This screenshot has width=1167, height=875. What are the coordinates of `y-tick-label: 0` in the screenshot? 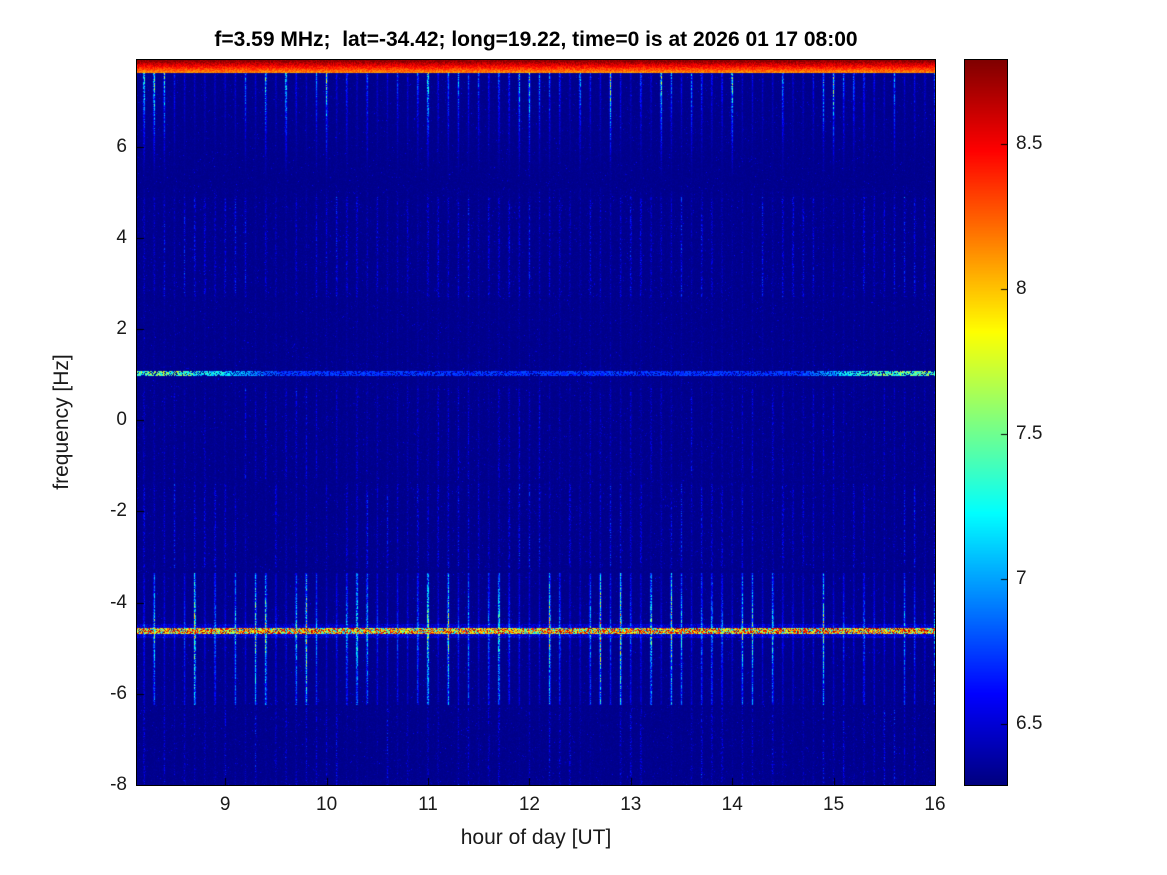 It's located at (121, 420).